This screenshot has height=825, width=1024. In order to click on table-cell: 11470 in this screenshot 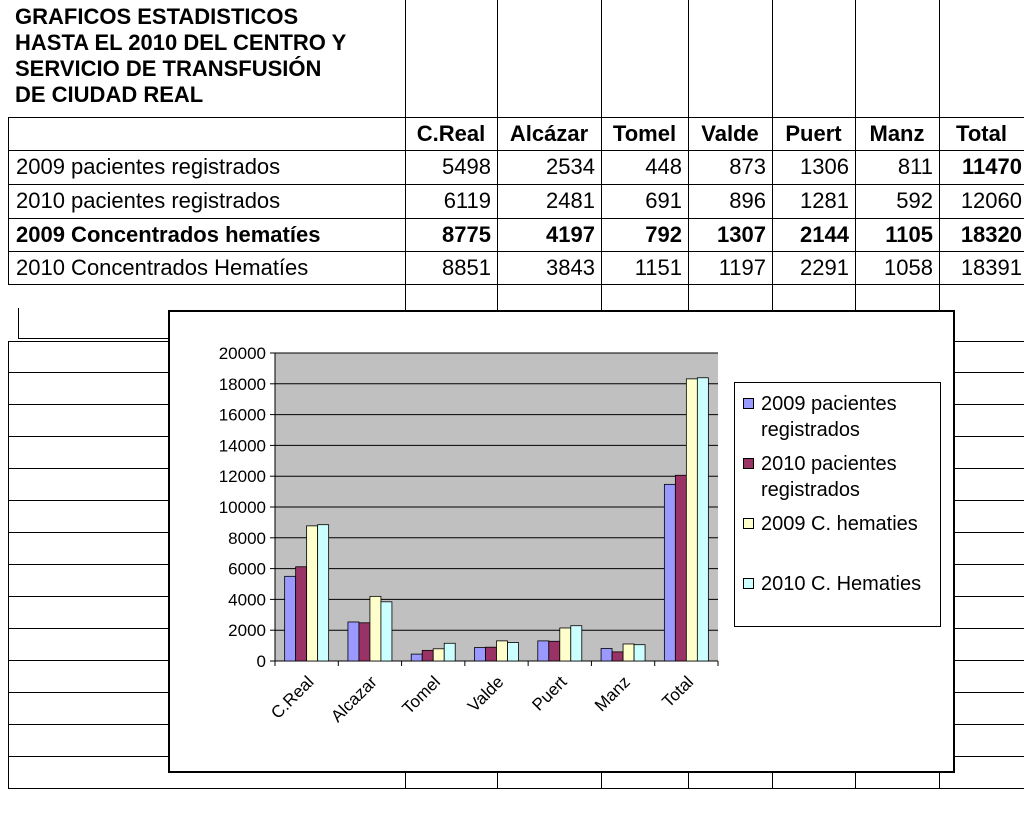, I will do `click(992, 166)`.